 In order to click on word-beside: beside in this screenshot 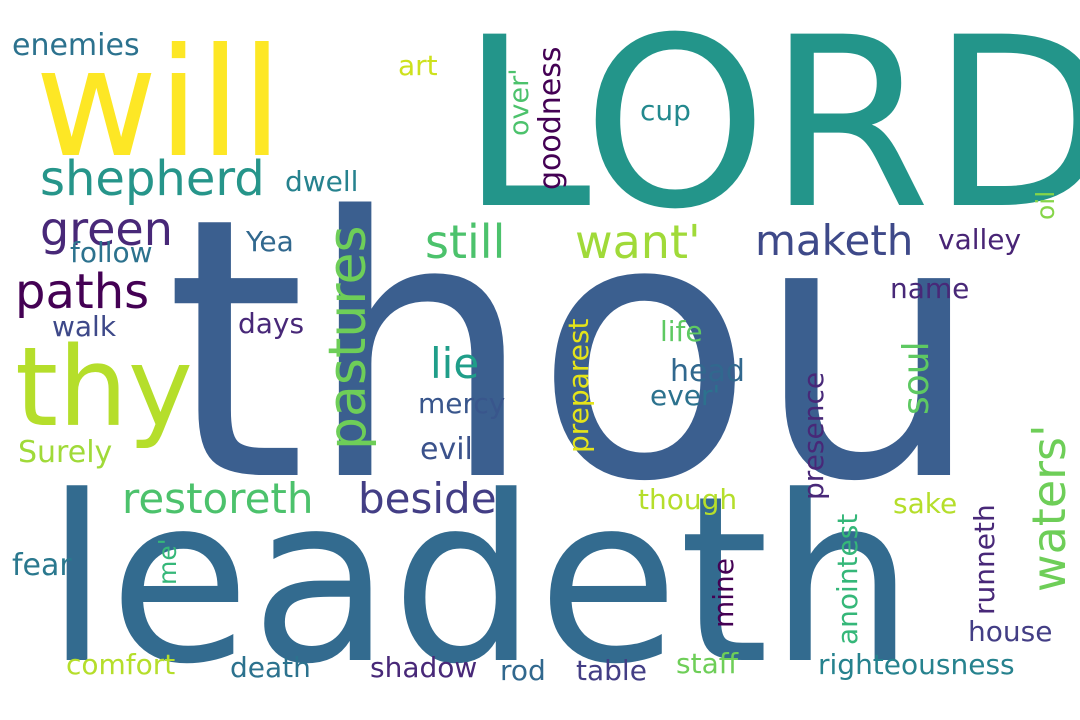, I will do `click(427, 498)`.